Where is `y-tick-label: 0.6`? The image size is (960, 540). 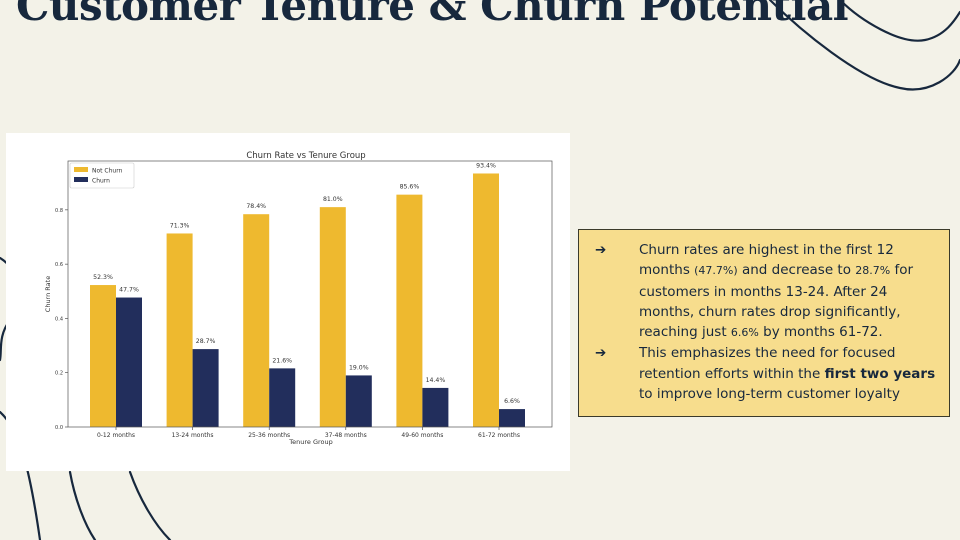 y-tick-label: 0.6 is located at coordinates (59, 265).